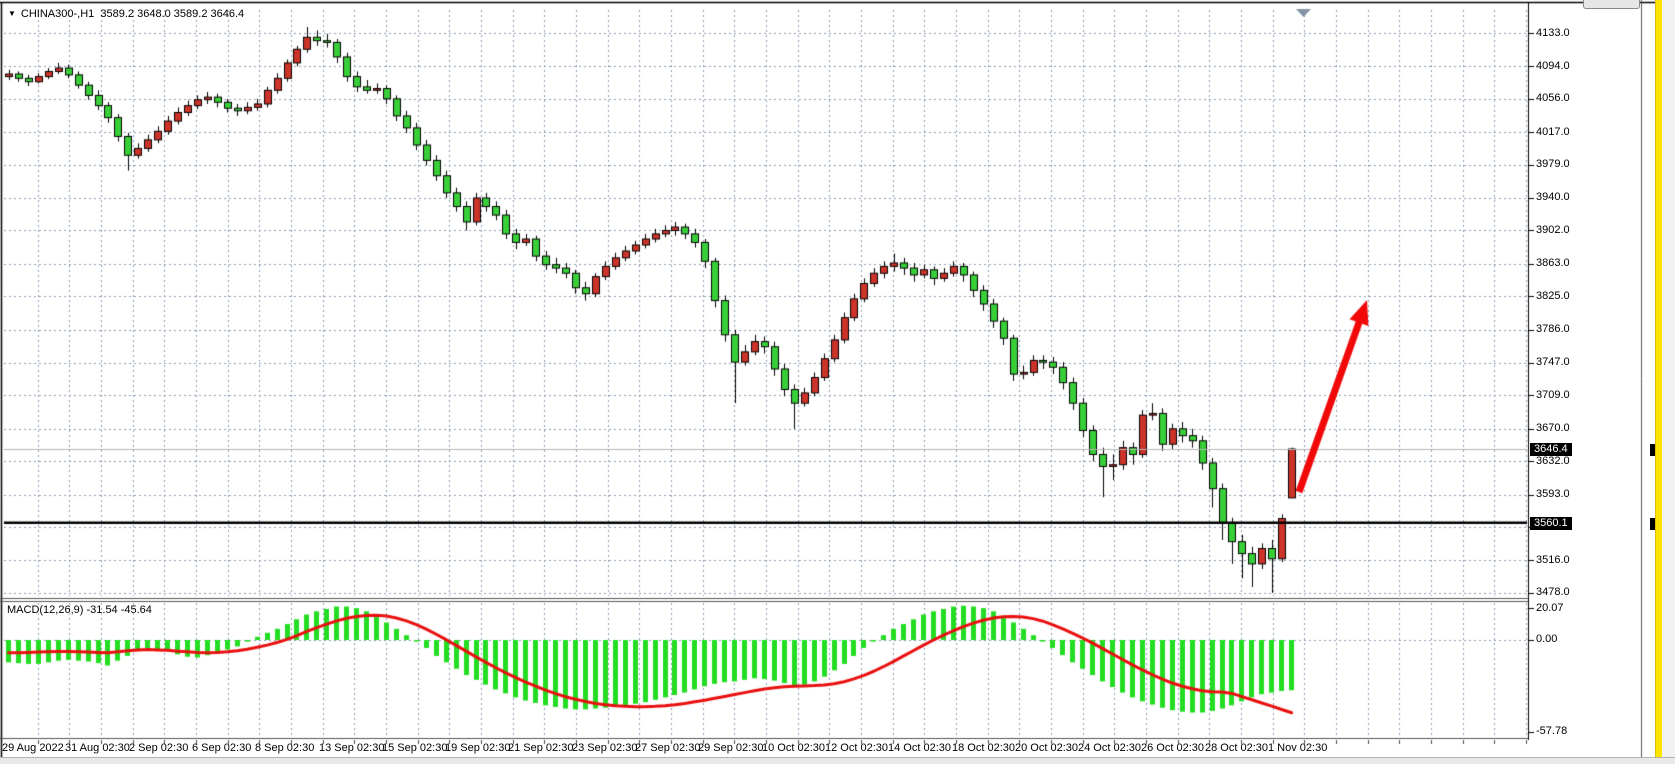 The height and width of the screenshot is (764, 1675). Describe the element at coordinates (415, 748) in the screenshot. I see `time-axis-label: 15 Sep 02:30` at that location.